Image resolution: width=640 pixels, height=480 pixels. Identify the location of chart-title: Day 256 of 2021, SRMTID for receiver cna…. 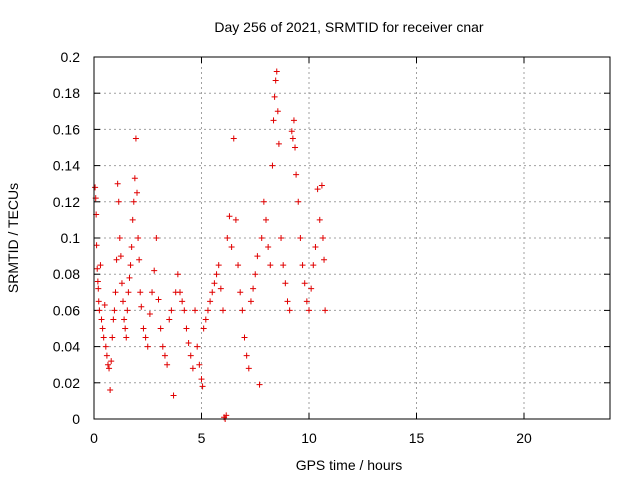
(349, 27).